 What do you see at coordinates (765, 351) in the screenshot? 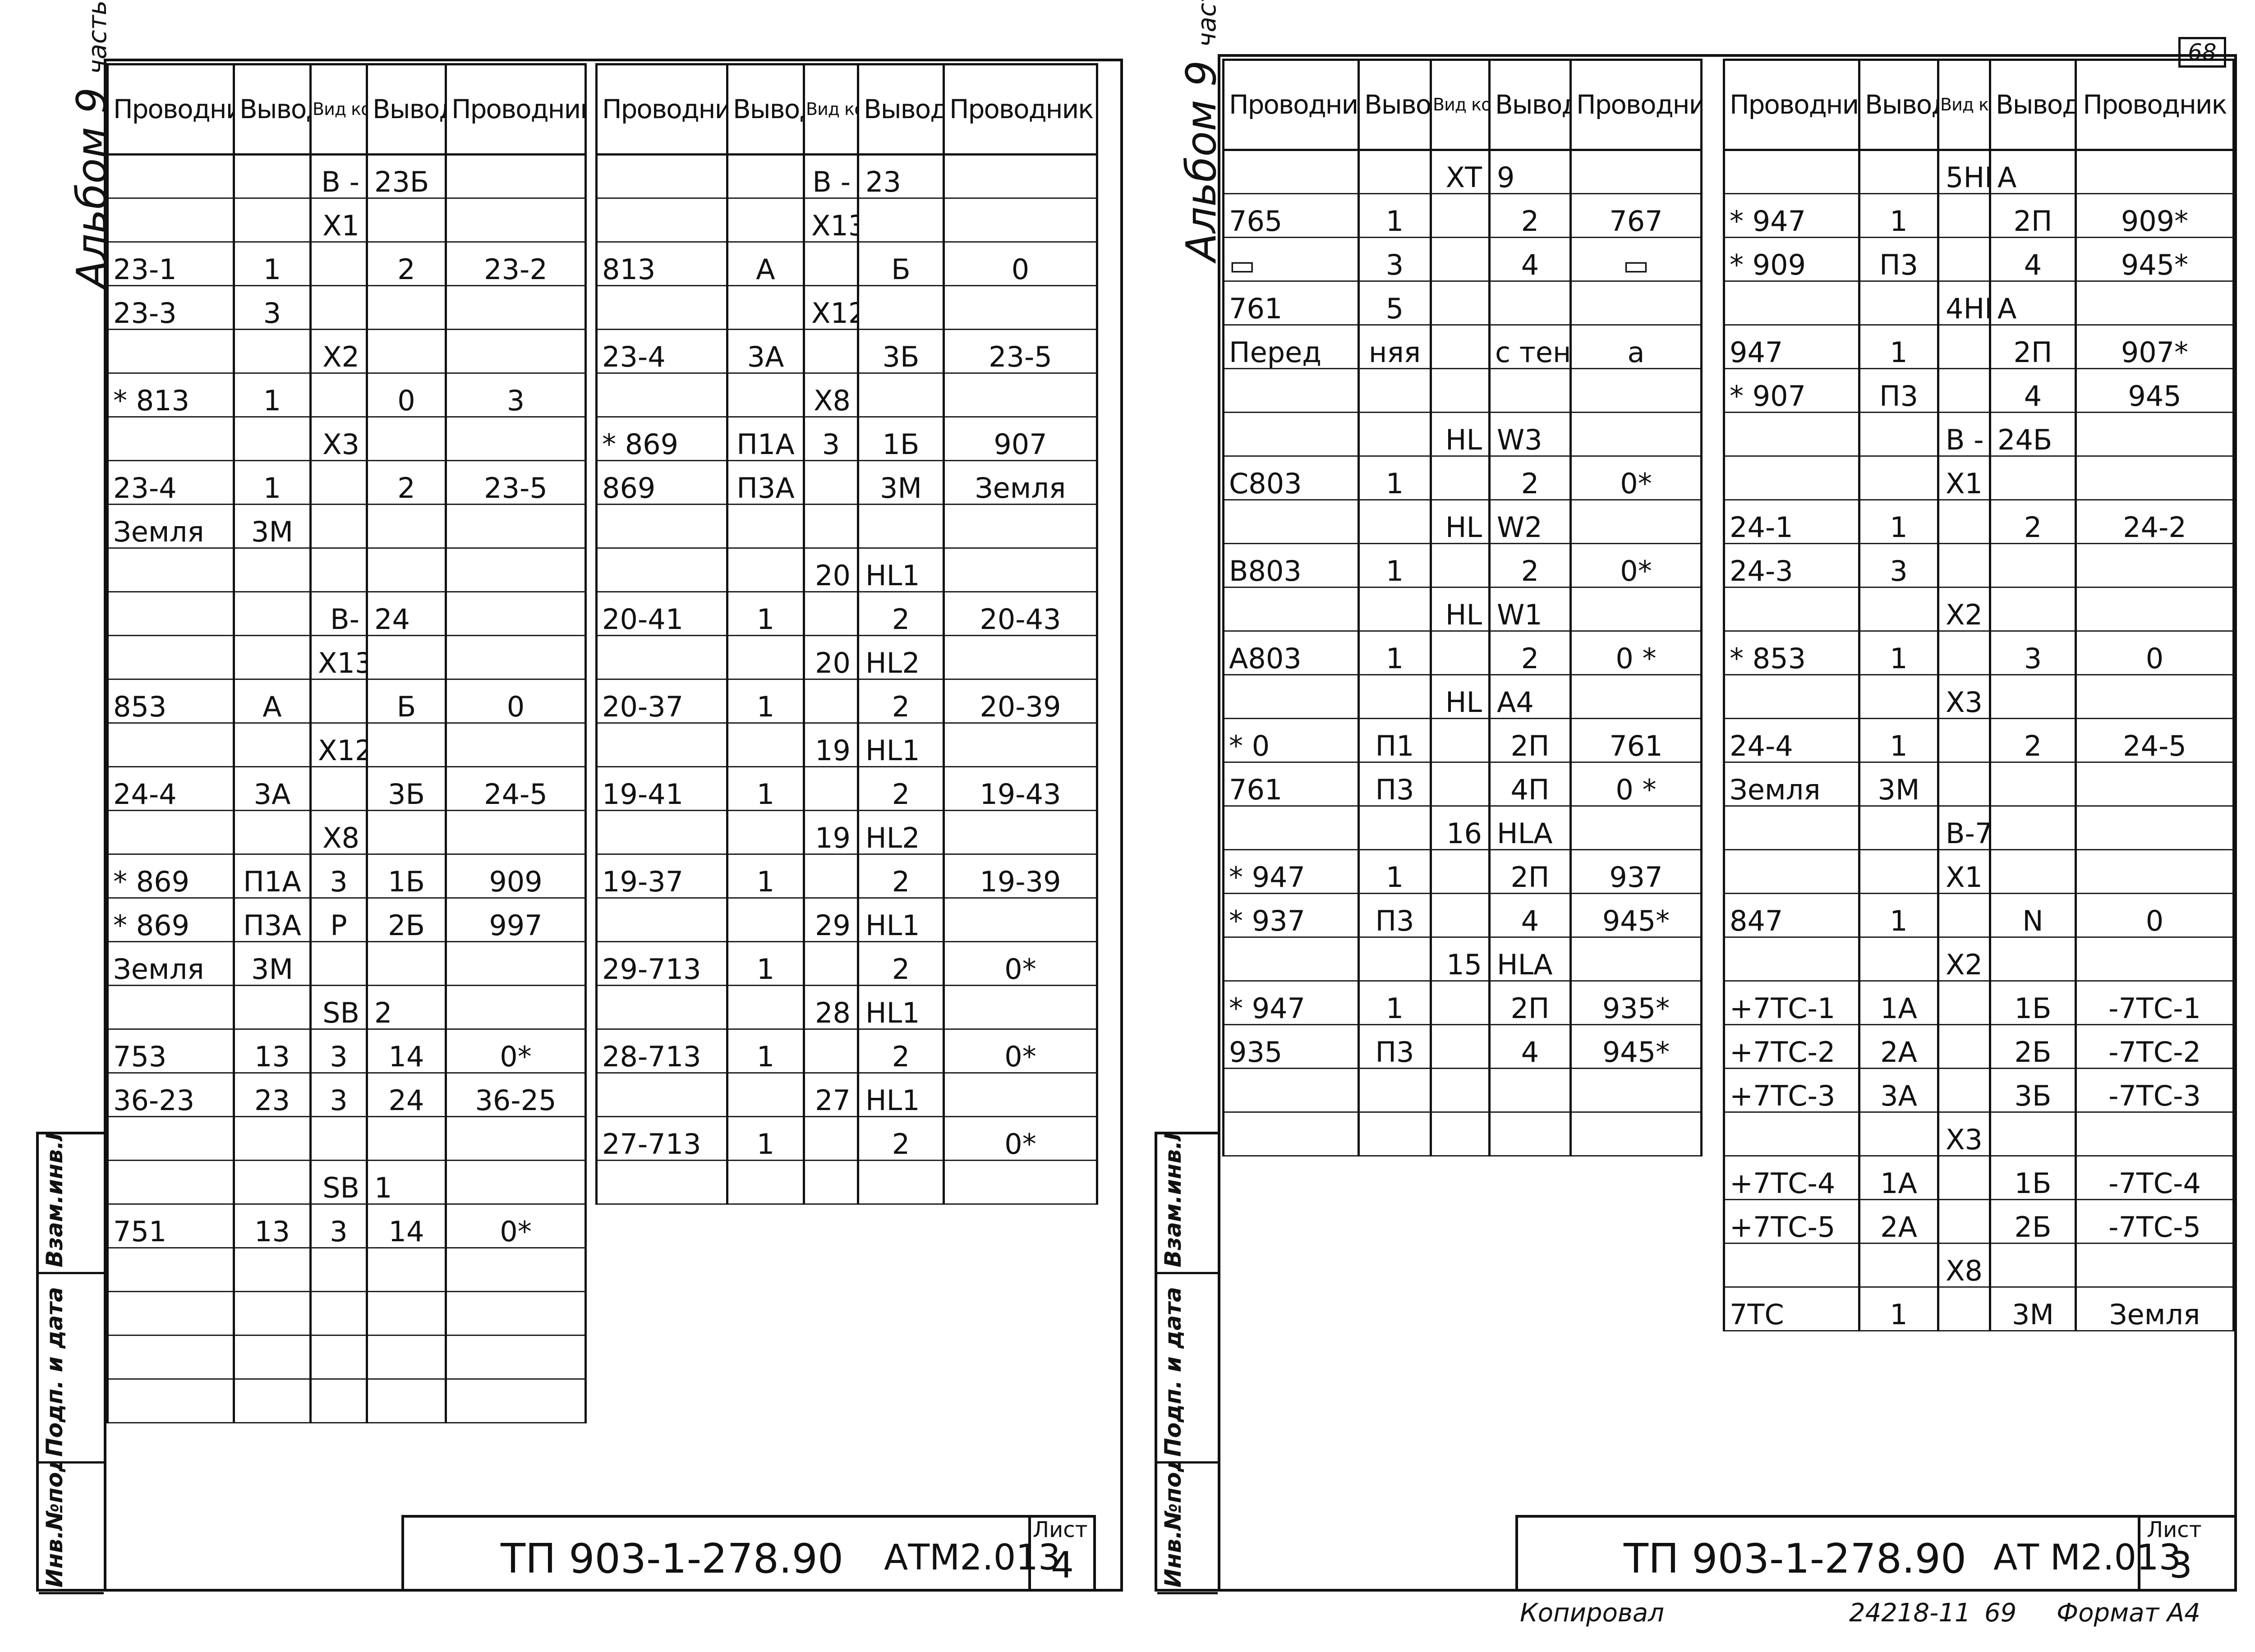
I see `left-b-cell: 3А` at bounding box center [765, 351].